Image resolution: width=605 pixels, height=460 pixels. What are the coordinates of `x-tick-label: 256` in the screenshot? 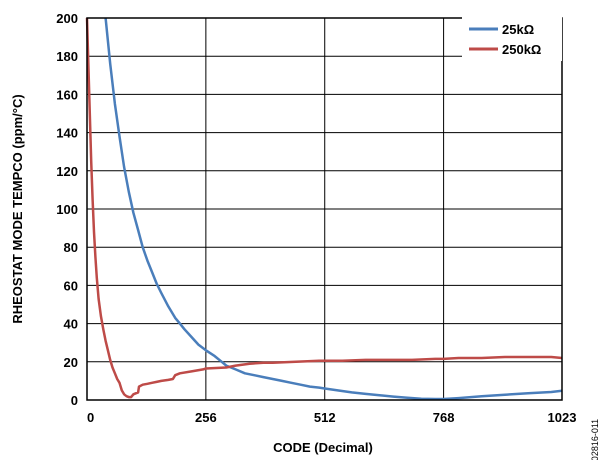 It's located at (206, 417).